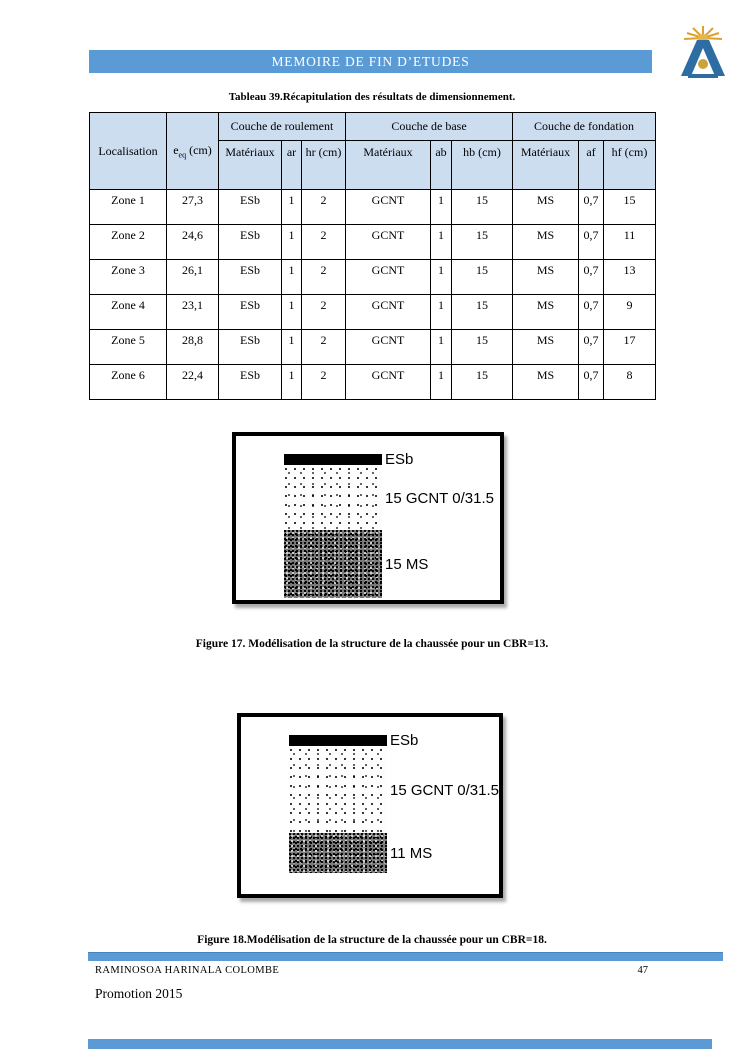 The height and width of the screenshot is (1053, 745). I want to click on layer-label: 15 MS, so click(407, 564).